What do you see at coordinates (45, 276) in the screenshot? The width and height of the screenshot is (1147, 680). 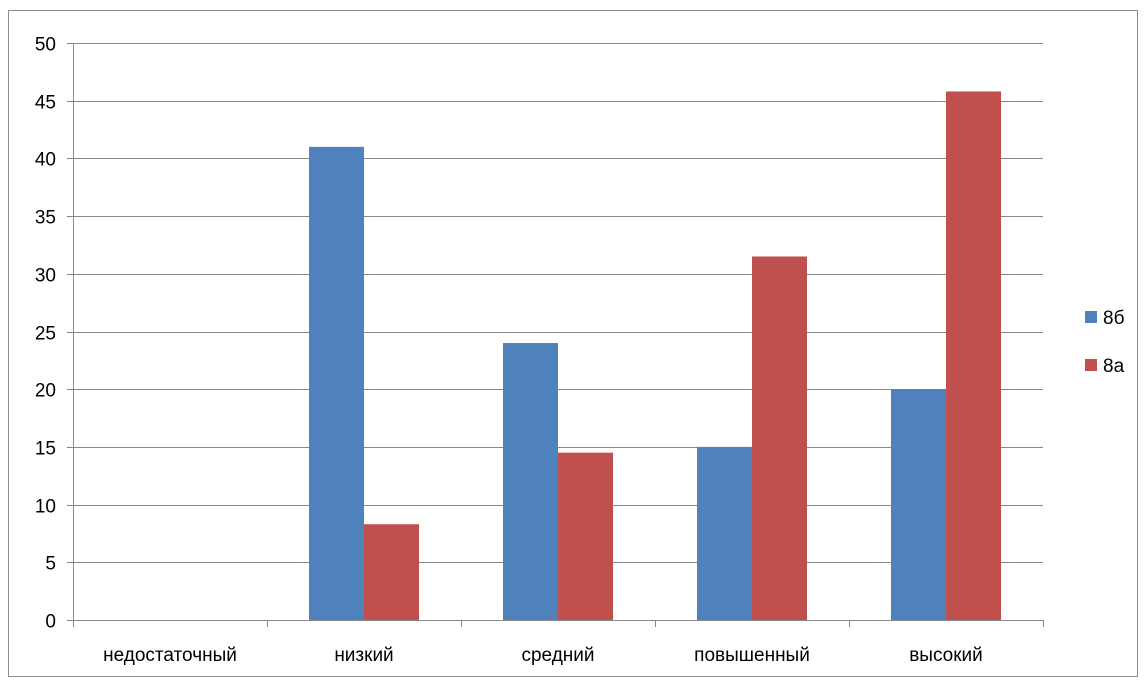 I see `y-tick-label: 30` at bounding box center [45, 276].